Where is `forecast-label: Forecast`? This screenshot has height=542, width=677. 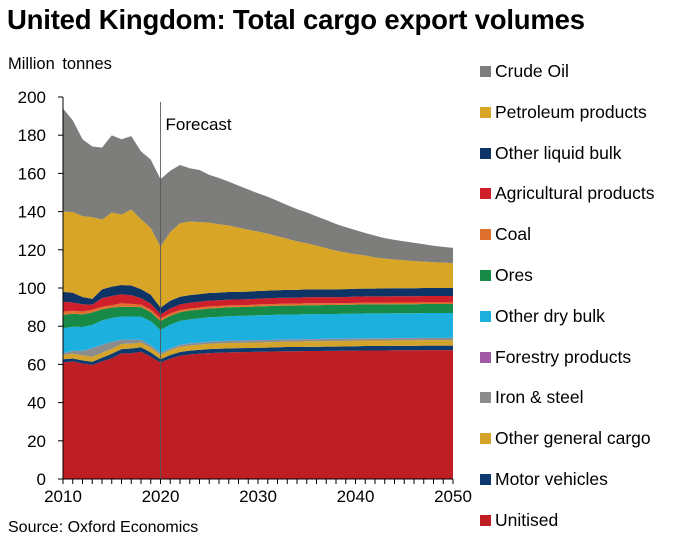
forecast-label: Forecast is located at coordinates (199, 124).